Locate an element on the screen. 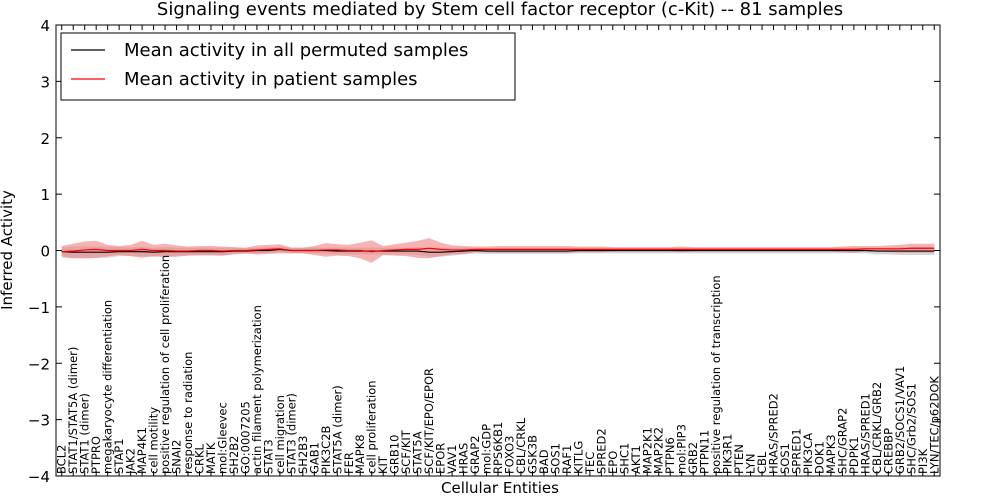 The height and width of the screenshot is (500, 1000). x-tick-label: HRAS/SPRED1 is located at coordinates (865, 433).